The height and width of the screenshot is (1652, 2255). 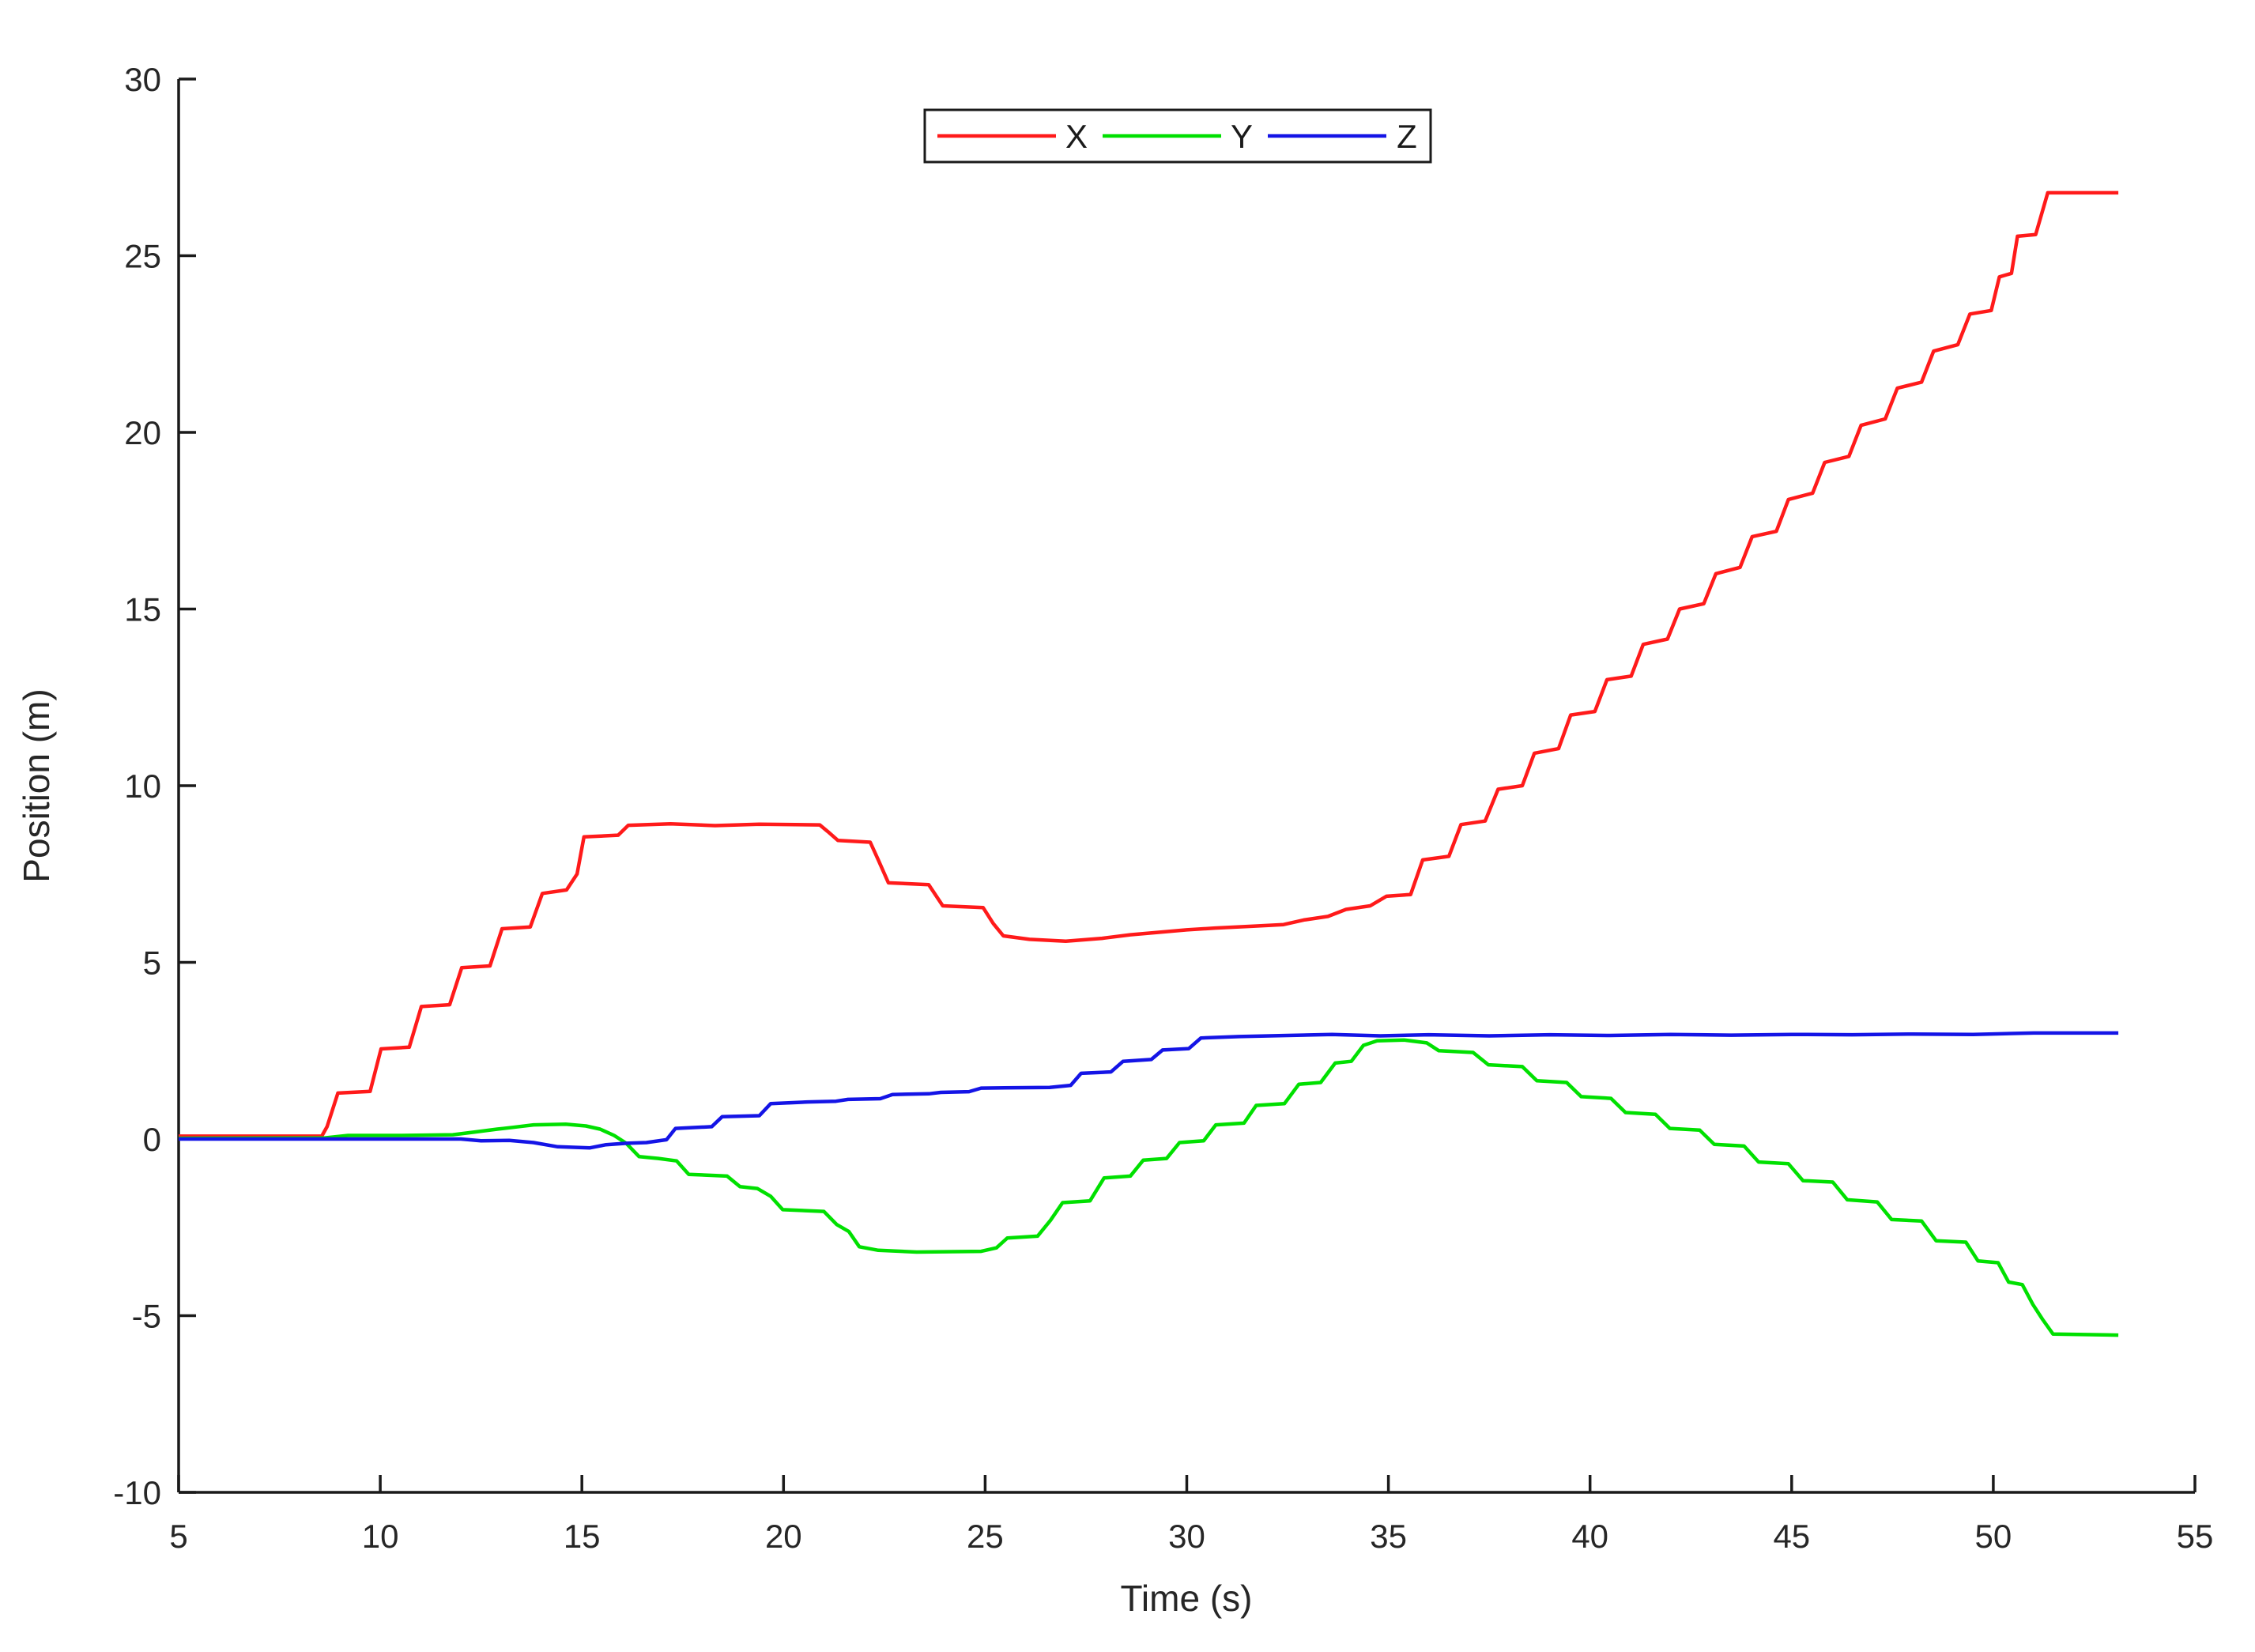 What do you see at coordinates (2195, 1536) in the screenshot?
I see `x-tick-label: 55` at bounding box center [2195, 1536].